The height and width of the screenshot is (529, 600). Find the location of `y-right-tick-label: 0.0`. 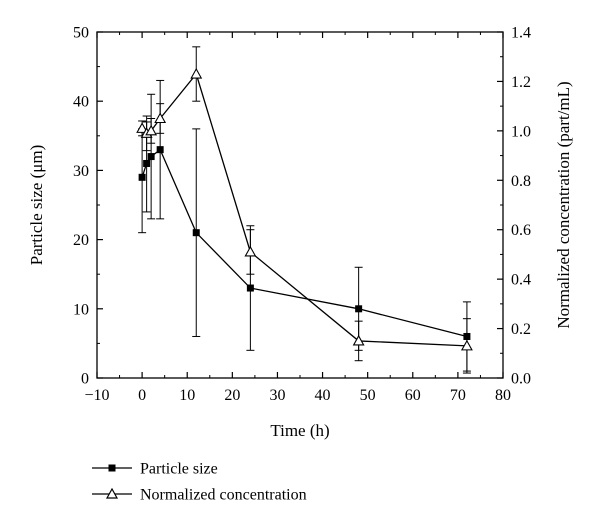

y-right-tick-label: 0.0 is located at coordinates (521, 379).